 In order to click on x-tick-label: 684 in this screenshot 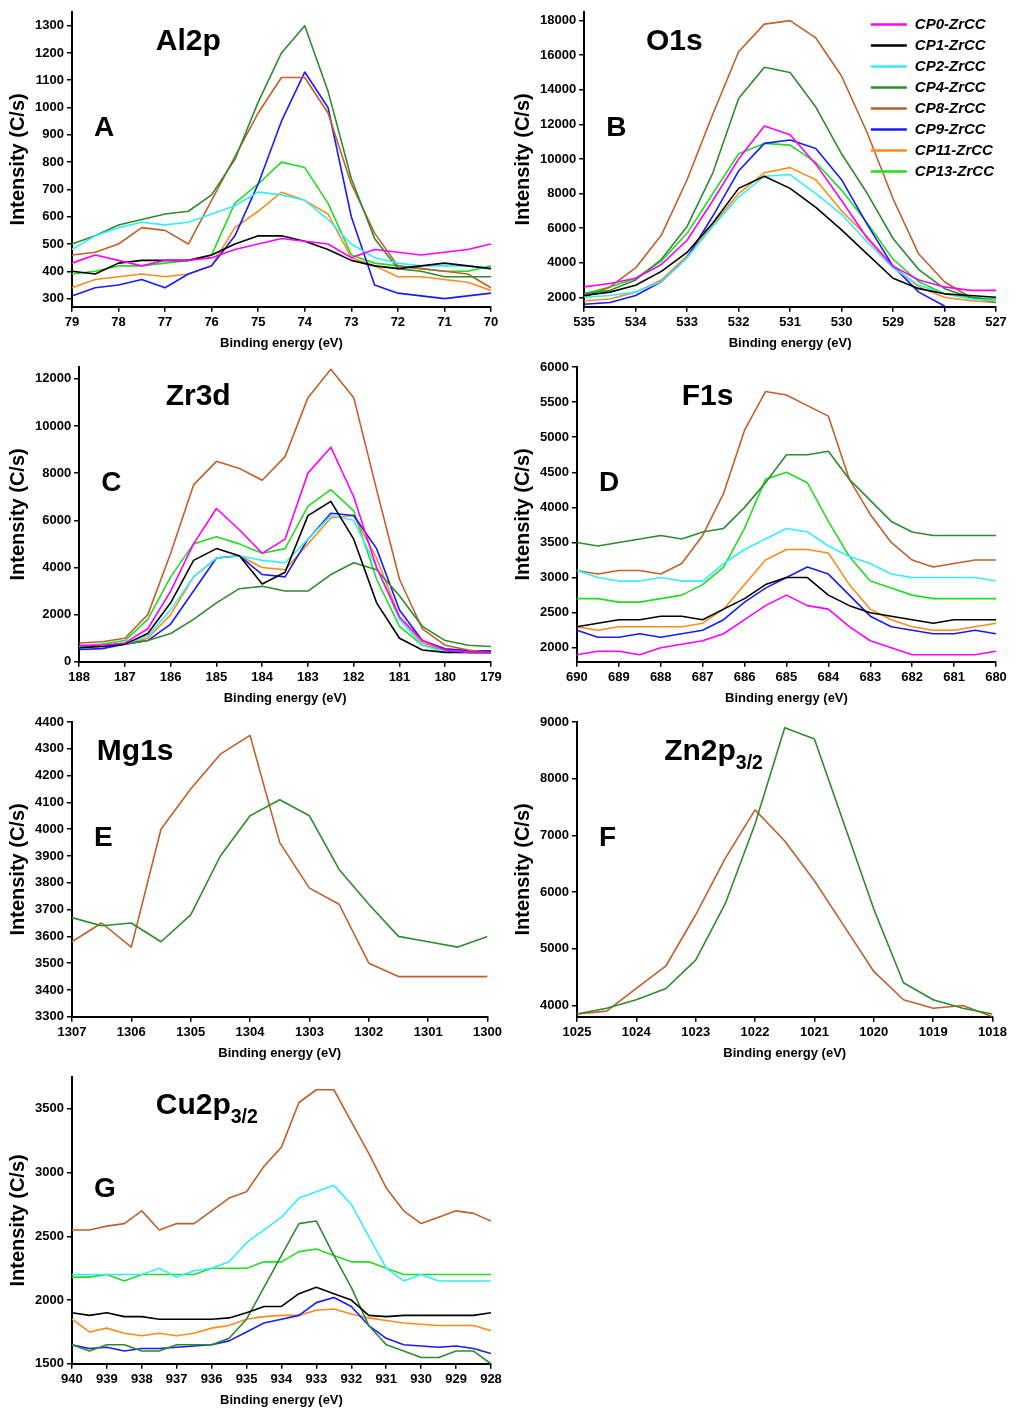, I will do `click(828, 677)`.